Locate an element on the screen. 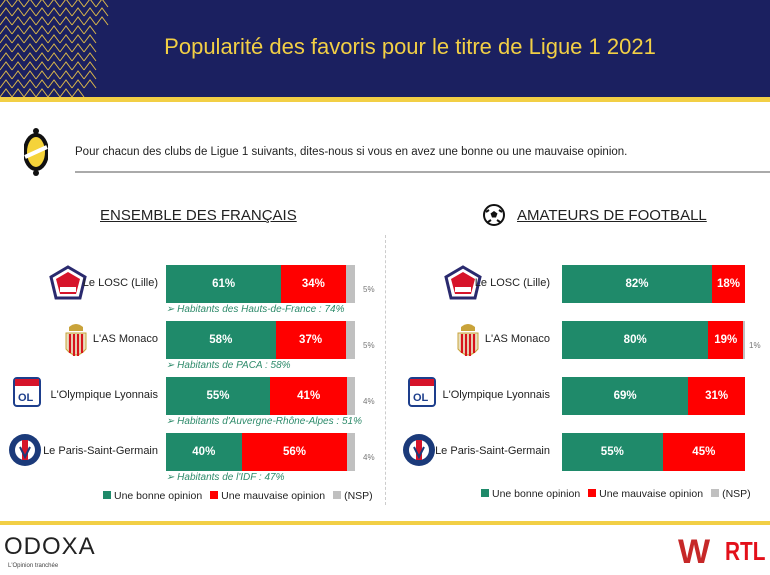 This screenshot has width=770, height=575. bar-row: 58% 37% is located at coordinates (260, 340).